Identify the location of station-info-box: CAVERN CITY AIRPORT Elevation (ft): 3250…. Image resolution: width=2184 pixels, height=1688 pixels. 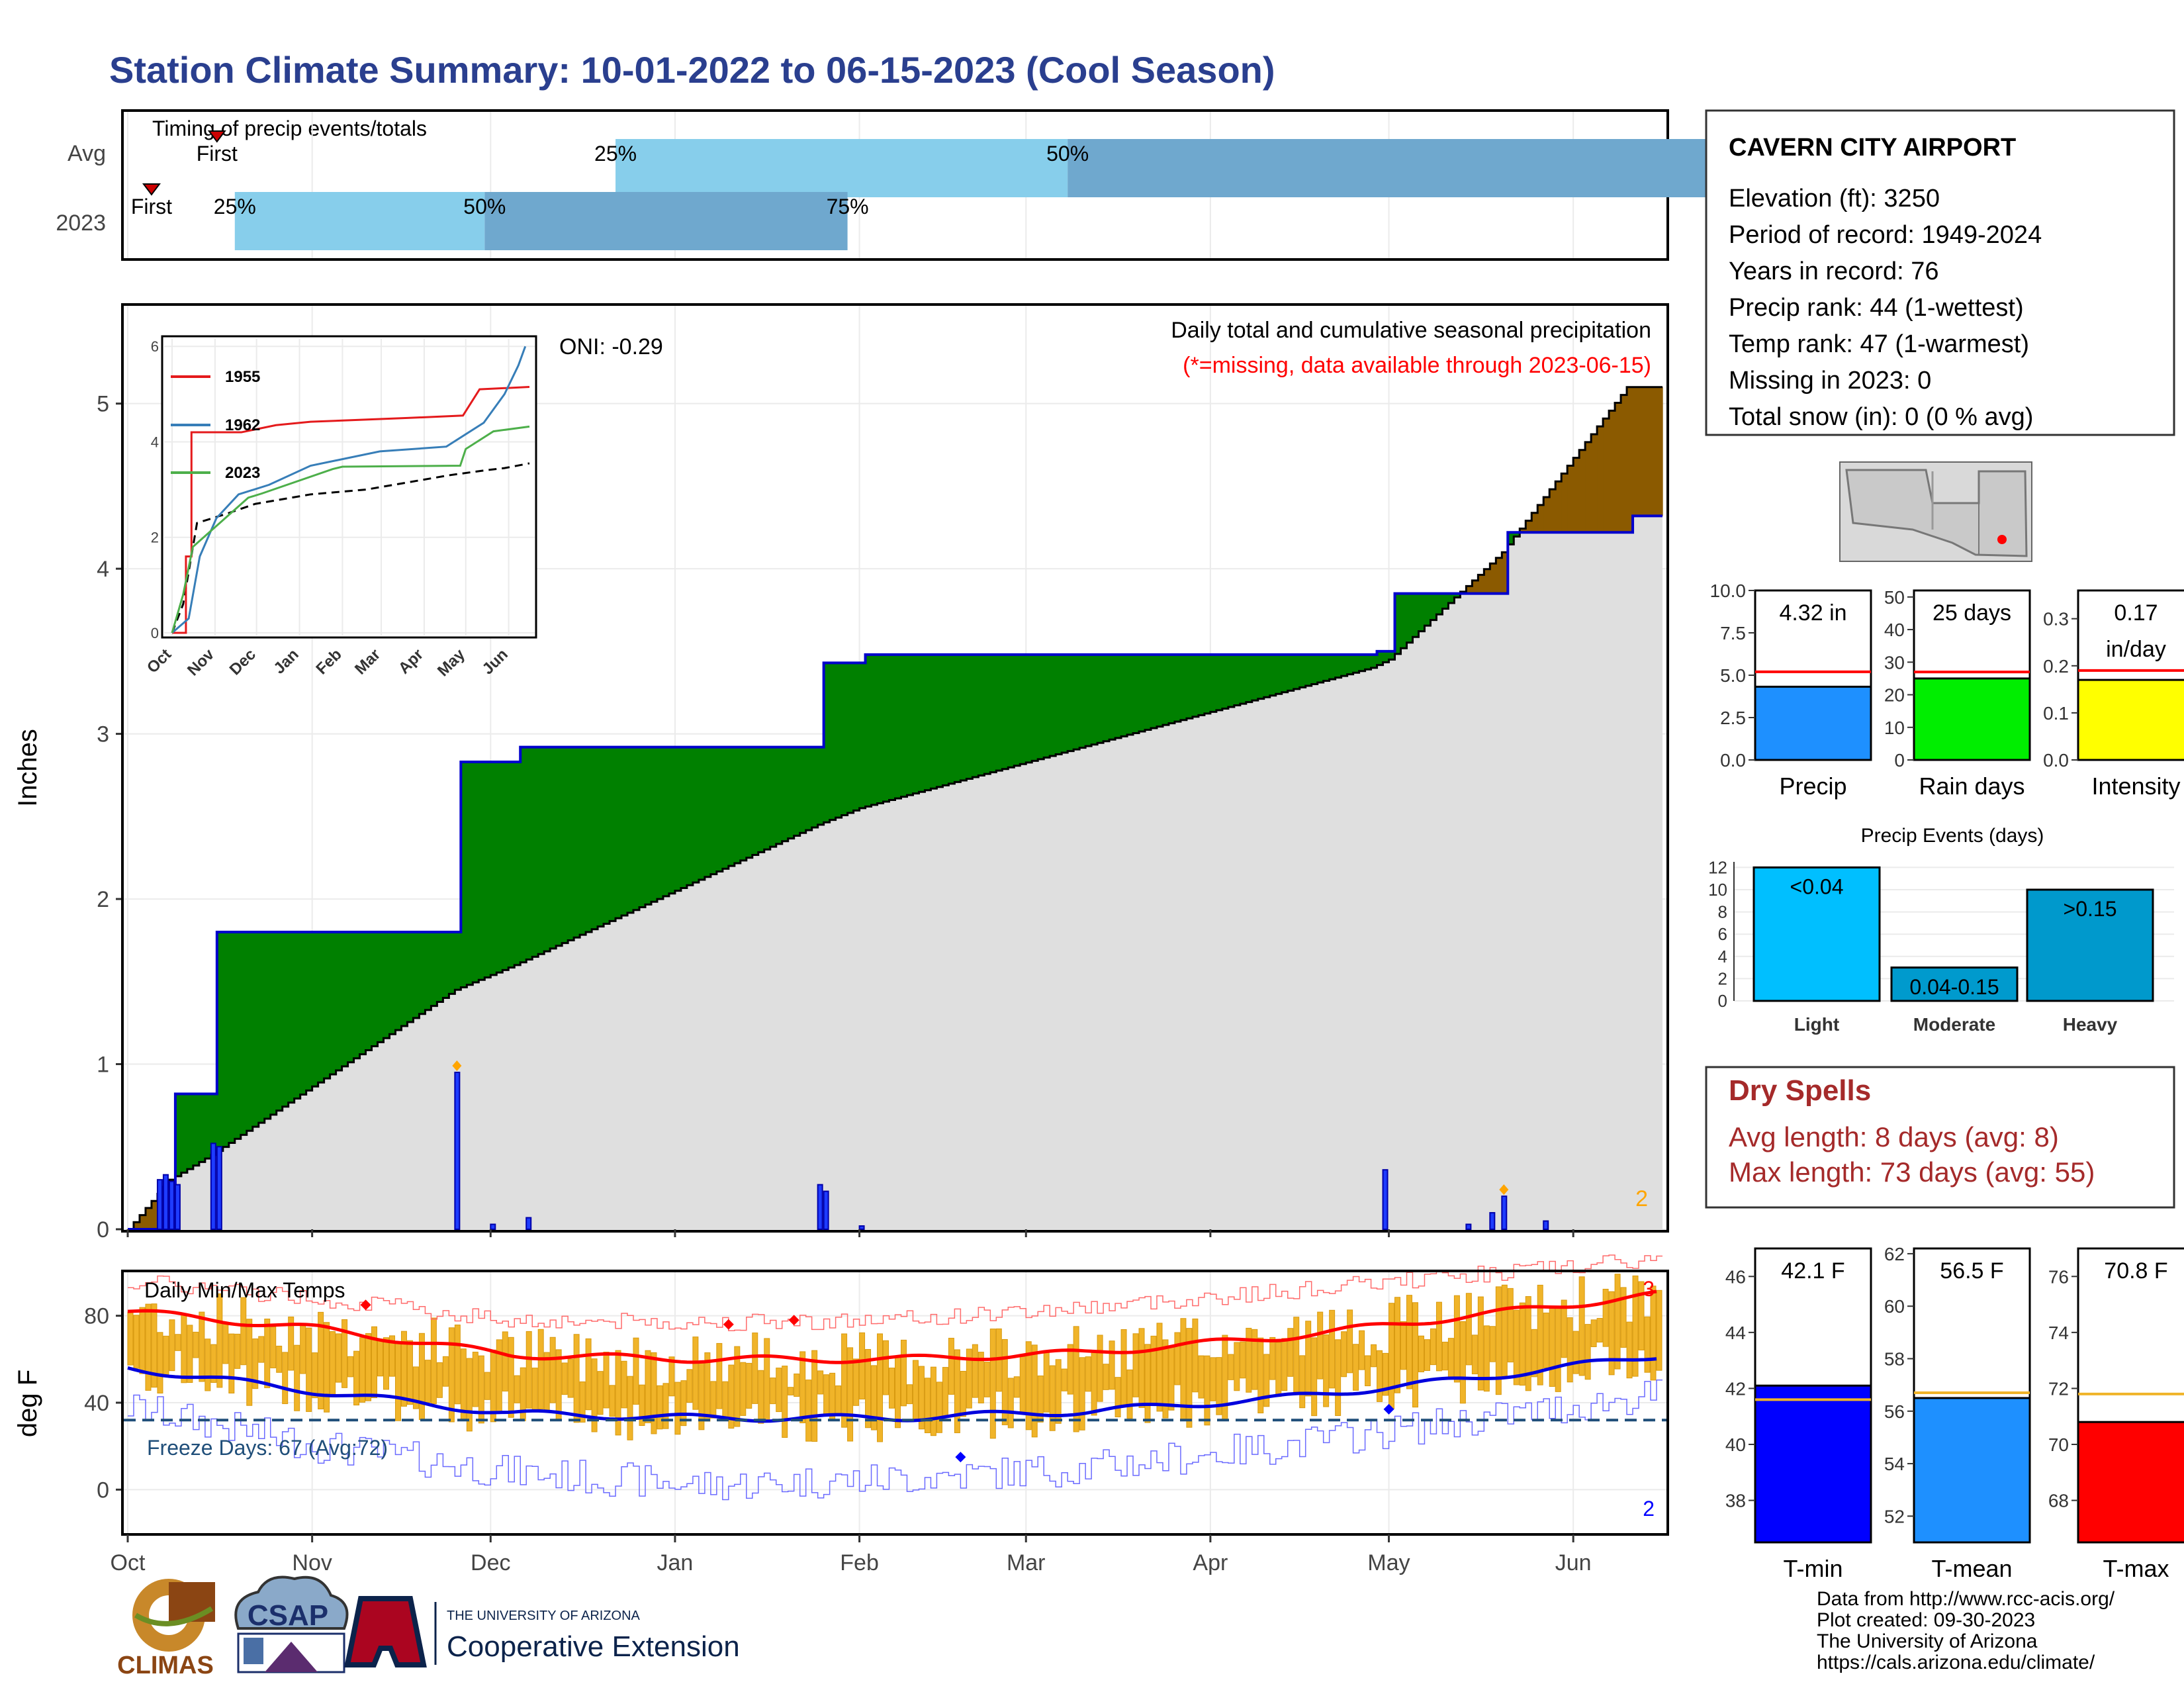
(1940, 272).